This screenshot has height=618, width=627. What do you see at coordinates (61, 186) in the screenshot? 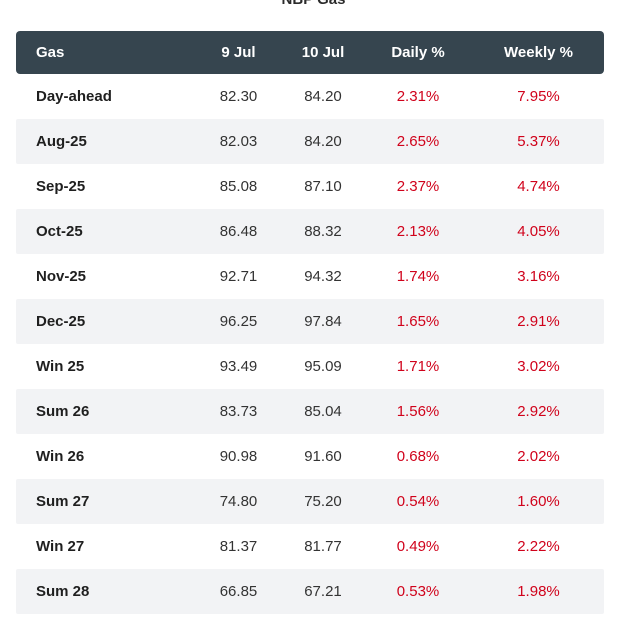
I see `cell-gas: Sep-25` at bounding box center [61, 186].